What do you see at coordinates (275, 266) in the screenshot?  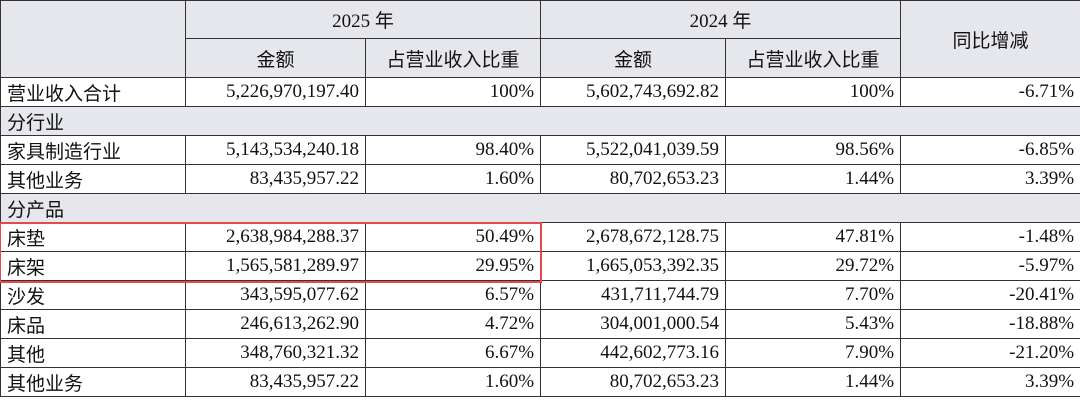 I see `cell: 1,565,581,289.97` at bounding box center [275, 266].